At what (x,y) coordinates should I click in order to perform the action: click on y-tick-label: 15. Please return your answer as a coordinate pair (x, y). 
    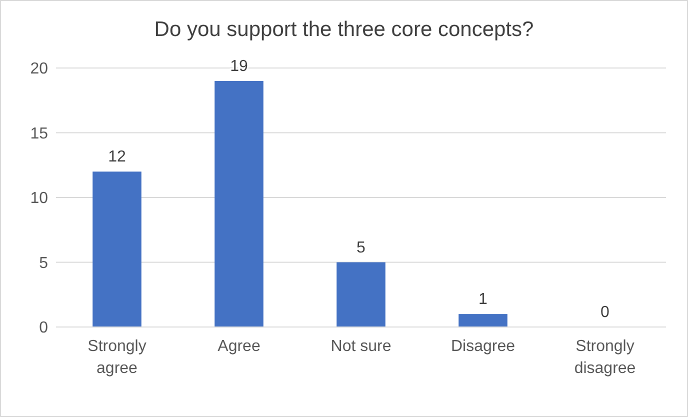
    Looking at the image, I should click on (39, 133).